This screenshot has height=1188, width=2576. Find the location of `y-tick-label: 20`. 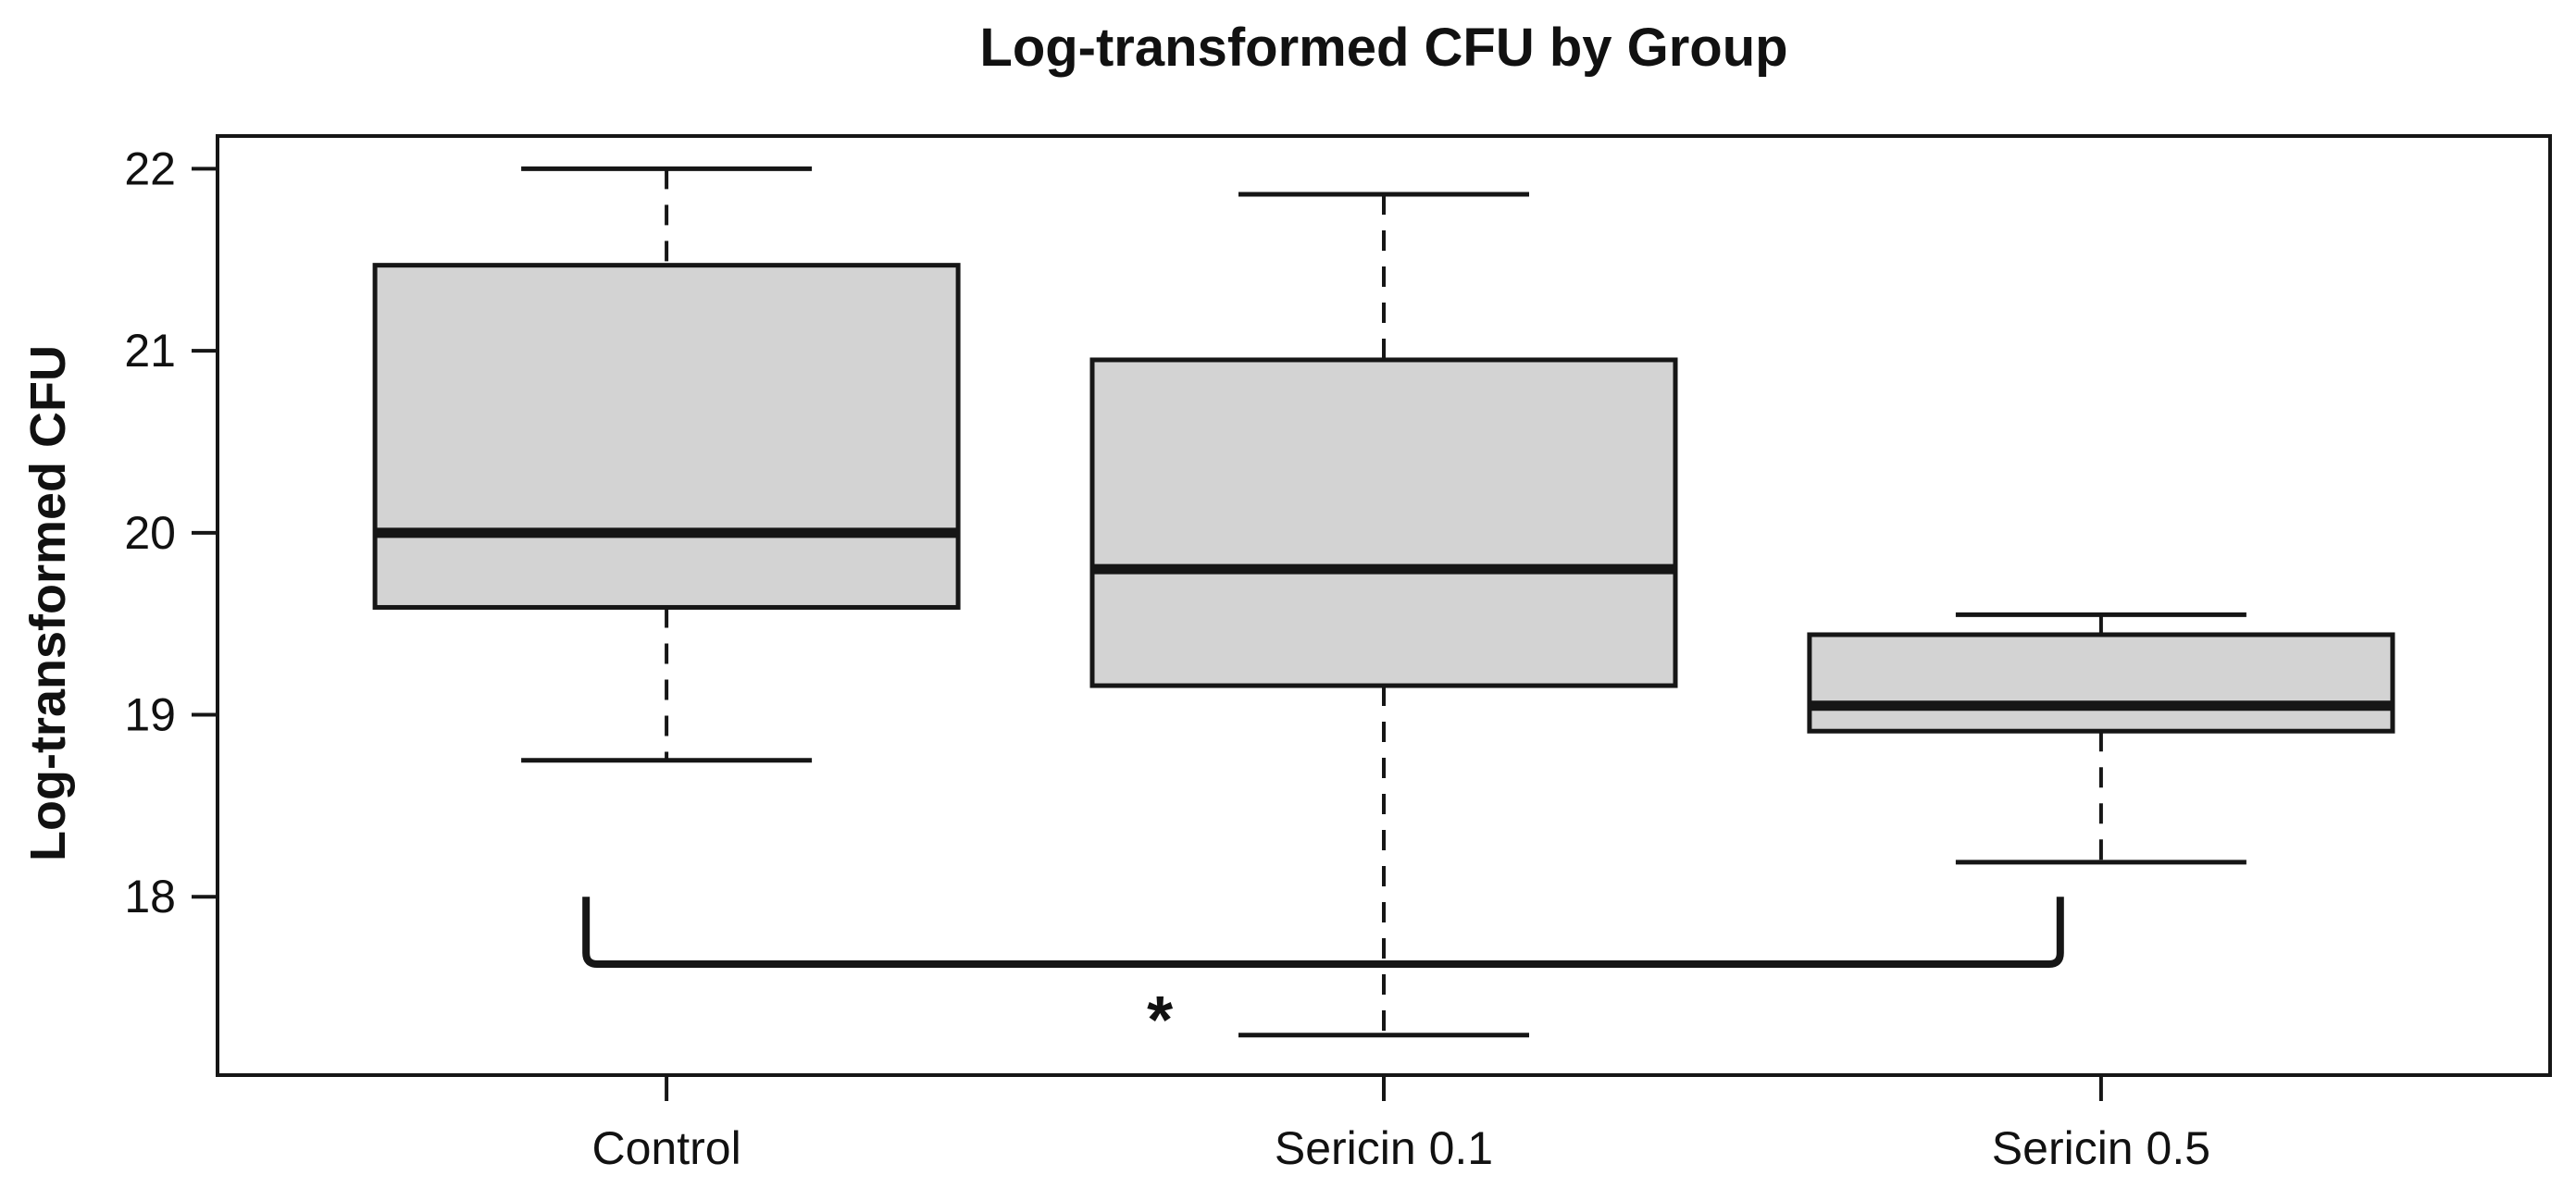

y-tick-label: 20 is located at coordinates (150, 533).